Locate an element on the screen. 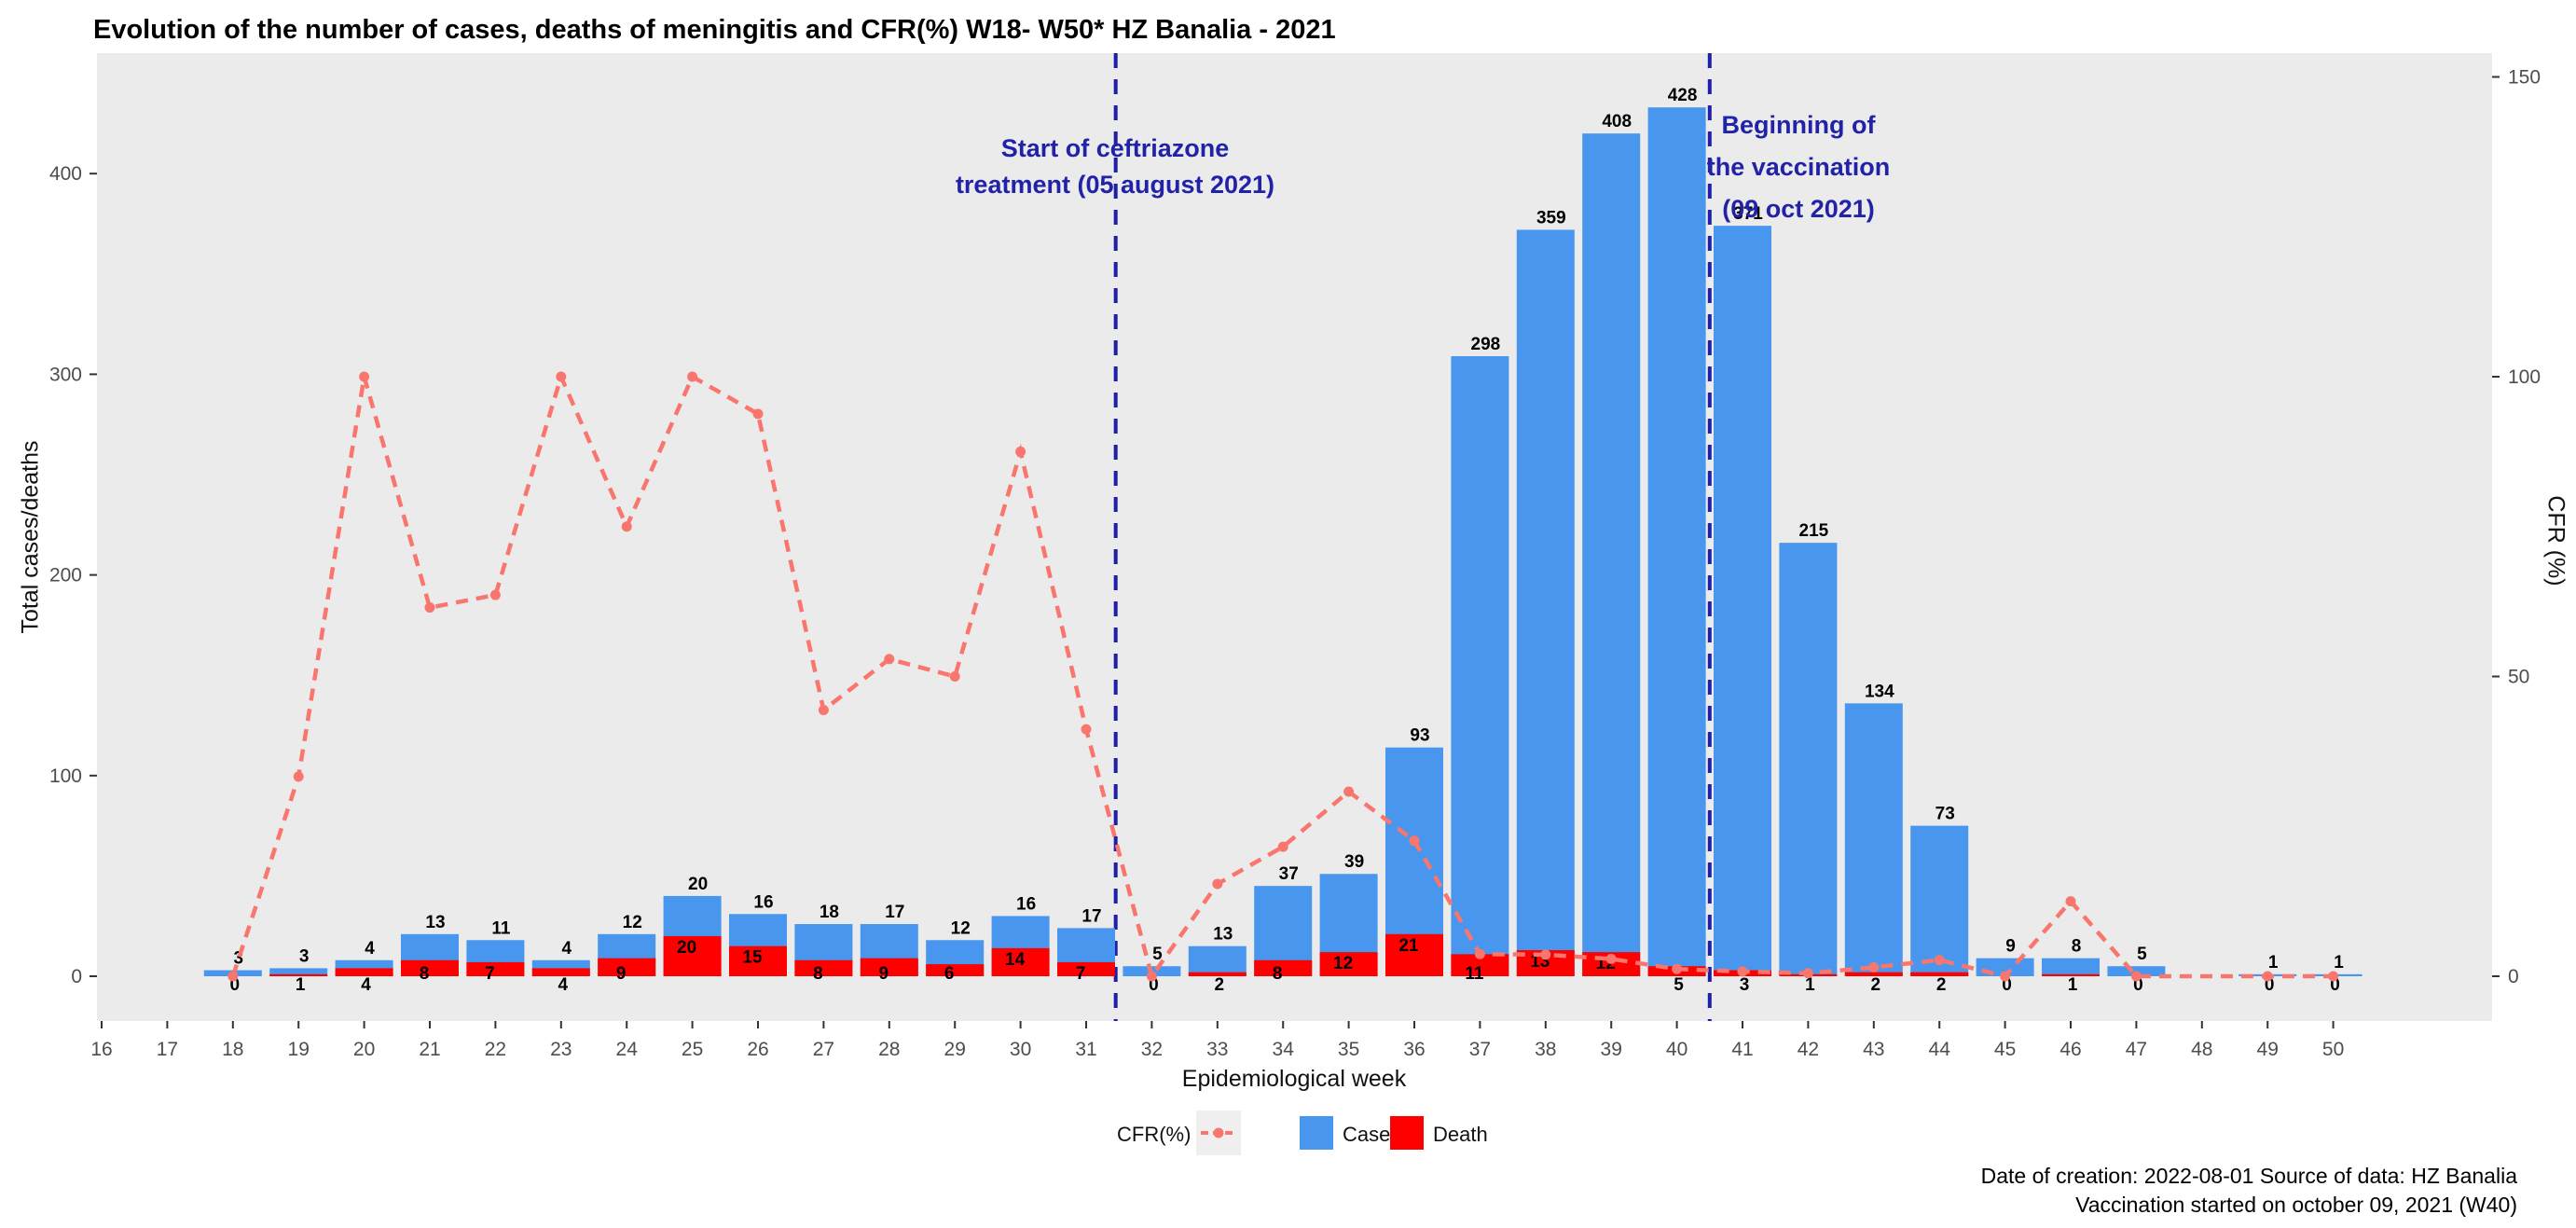  death-bar-w37 is located at coordinates (1480, 965).